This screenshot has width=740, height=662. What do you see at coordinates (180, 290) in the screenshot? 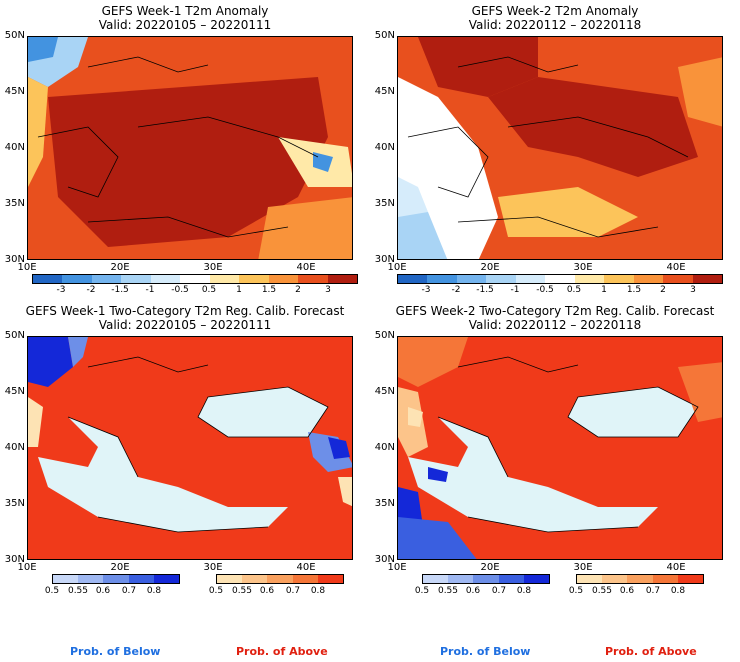
I see `cbar-label: -0.5` at bounding box center [180, 290].